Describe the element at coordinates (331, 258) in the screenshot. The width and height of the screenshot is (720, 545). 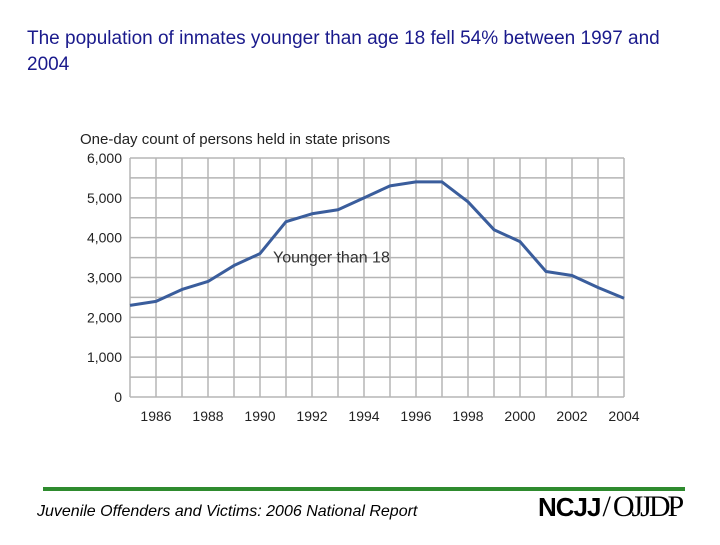
I see `series-annotation: Younger than 18` at that location.